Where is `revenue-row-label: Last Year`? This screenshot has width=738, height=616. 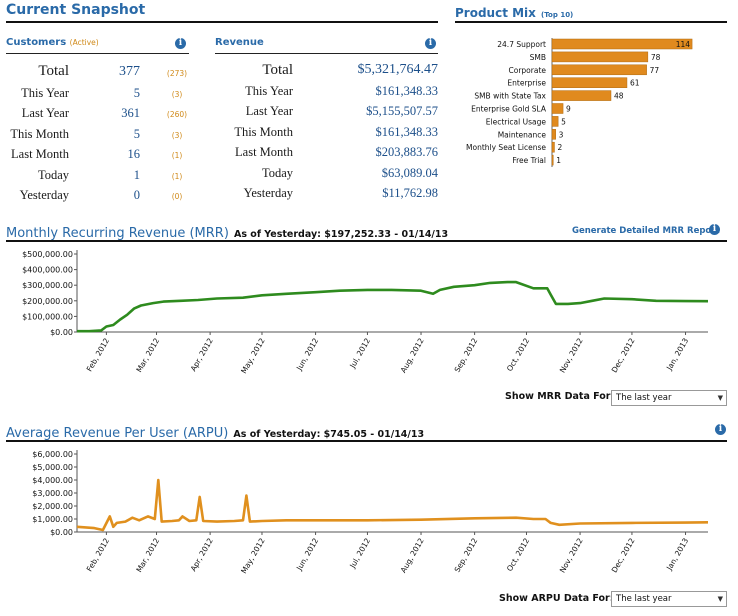
revenue-row-label: Last Year is located at coordinates (269, 111).